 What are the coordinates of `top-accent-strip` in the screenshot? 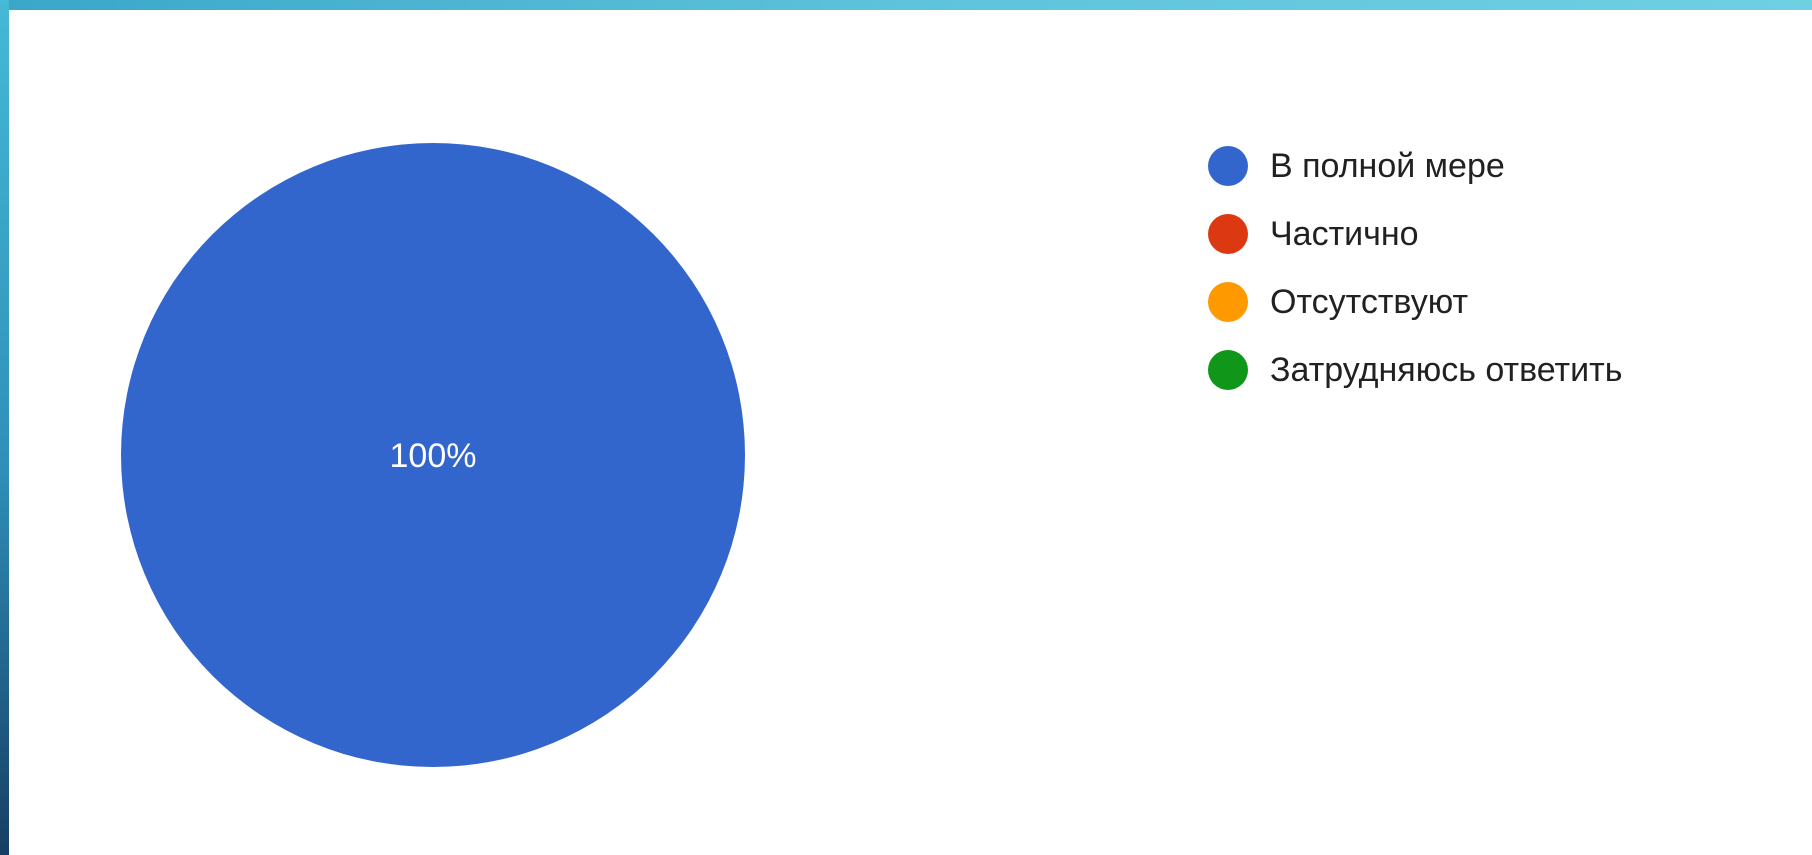 It's located at (906, 5).